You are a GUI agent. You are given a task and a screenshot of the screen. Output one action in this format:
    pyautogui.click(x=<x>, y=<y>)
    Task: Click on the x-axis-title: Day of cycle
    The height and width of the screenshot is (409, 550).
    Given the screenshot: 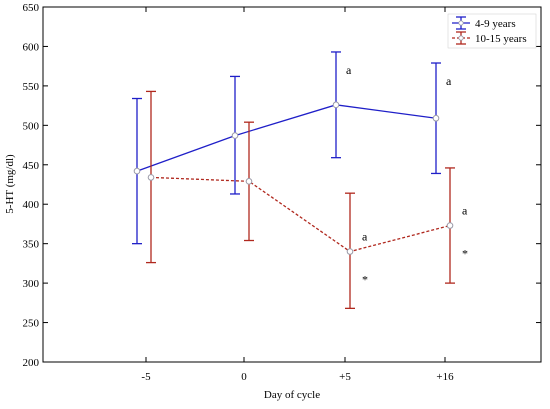 What is the action you would take?
    pyautogui.click(x=292, y=395)
    